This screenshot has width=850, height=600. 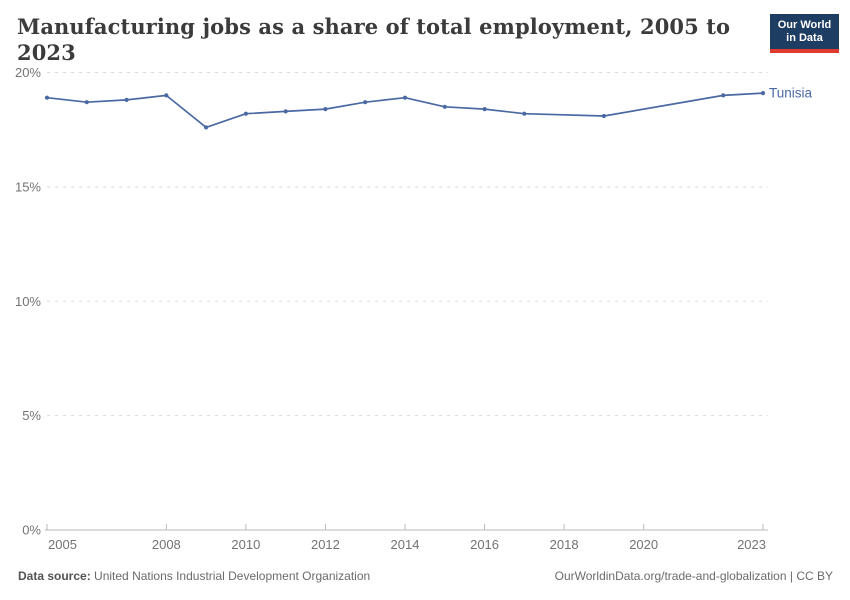 What do you see at coordinates (31, 530) in the screenshot?
I see `y-tick-label-0%: 0%` at bounding box center [31, 530].